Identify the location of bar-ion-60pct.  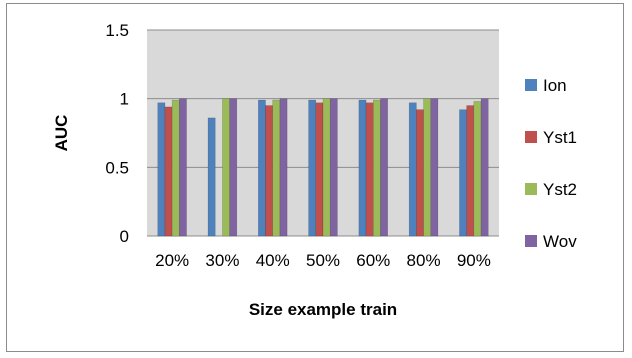
(362, 168).